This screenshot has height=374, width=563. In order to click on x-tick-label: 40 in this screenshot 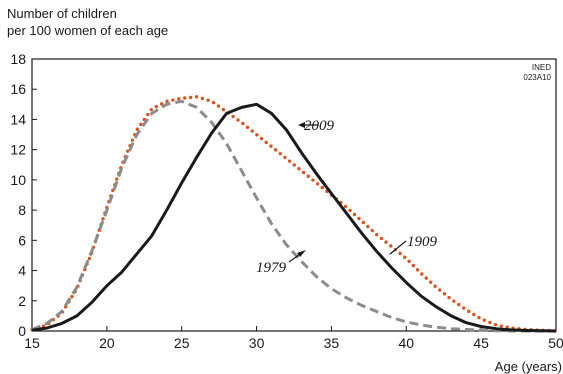, I will do `click(406, 343)`.